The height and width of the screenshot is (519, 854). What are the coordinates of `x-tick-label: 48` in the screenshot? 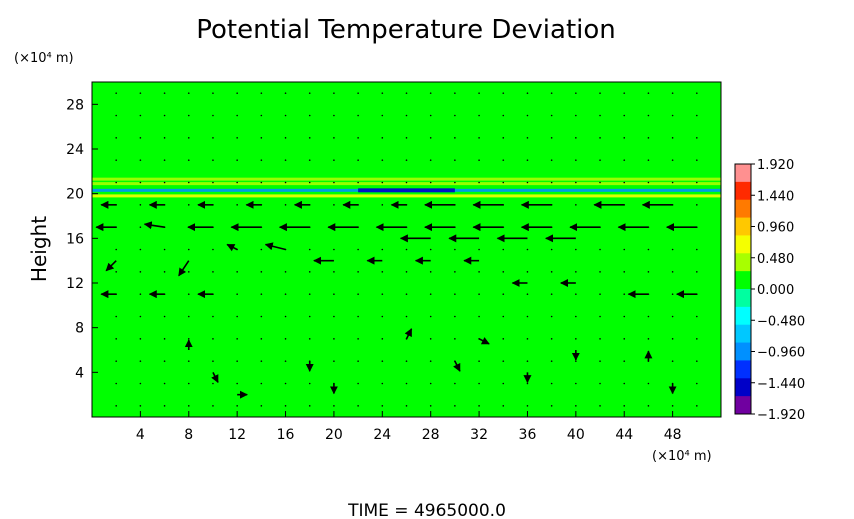 It's located at (673, 435).